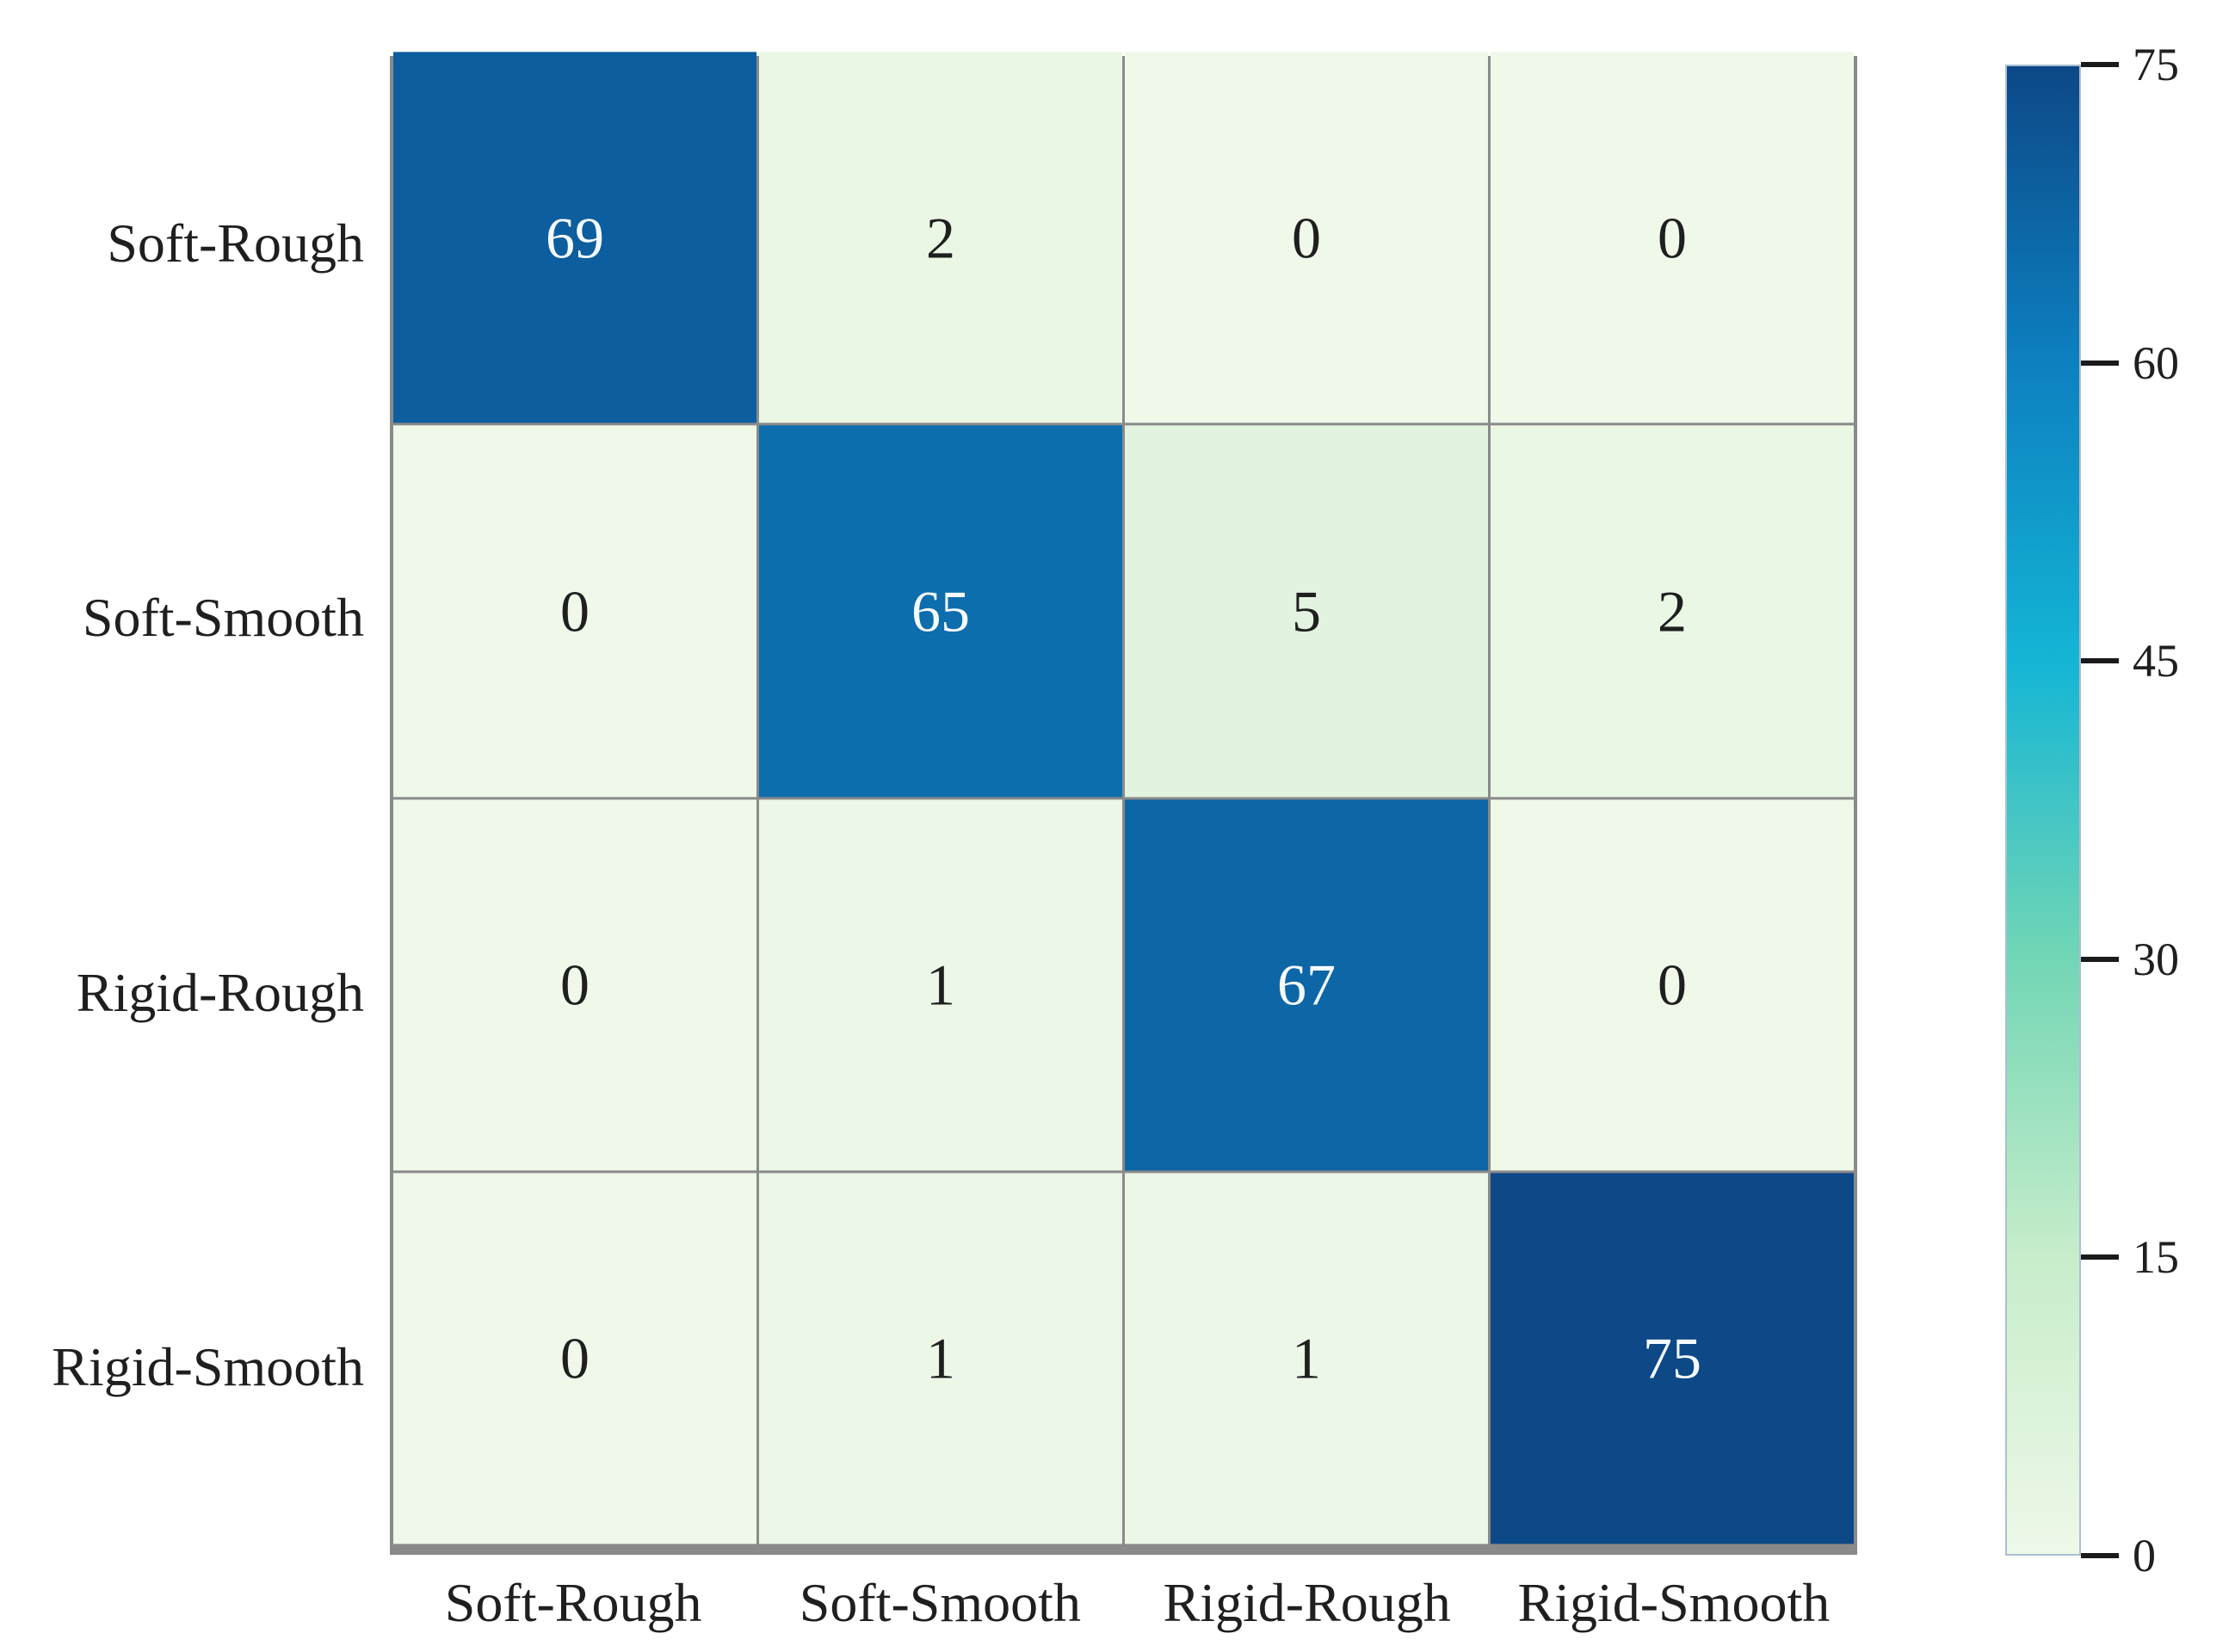 The width and height of the screenshot is (2235, 1652). What do you see at coordinates (574, 237) in the screenshot?
I see `heatmap-cell: 69` at bounding box center [574, 237].